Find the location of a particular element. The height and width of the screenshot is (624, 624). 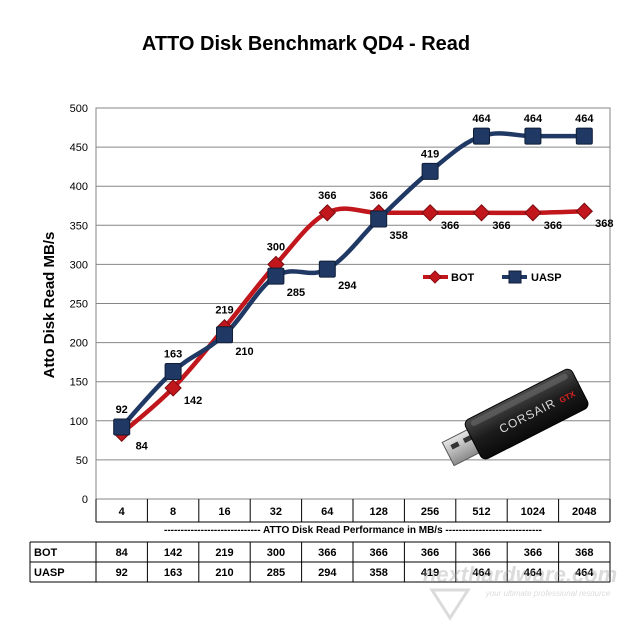

y-tick-label: 250 is located at coordinates (79, 305).